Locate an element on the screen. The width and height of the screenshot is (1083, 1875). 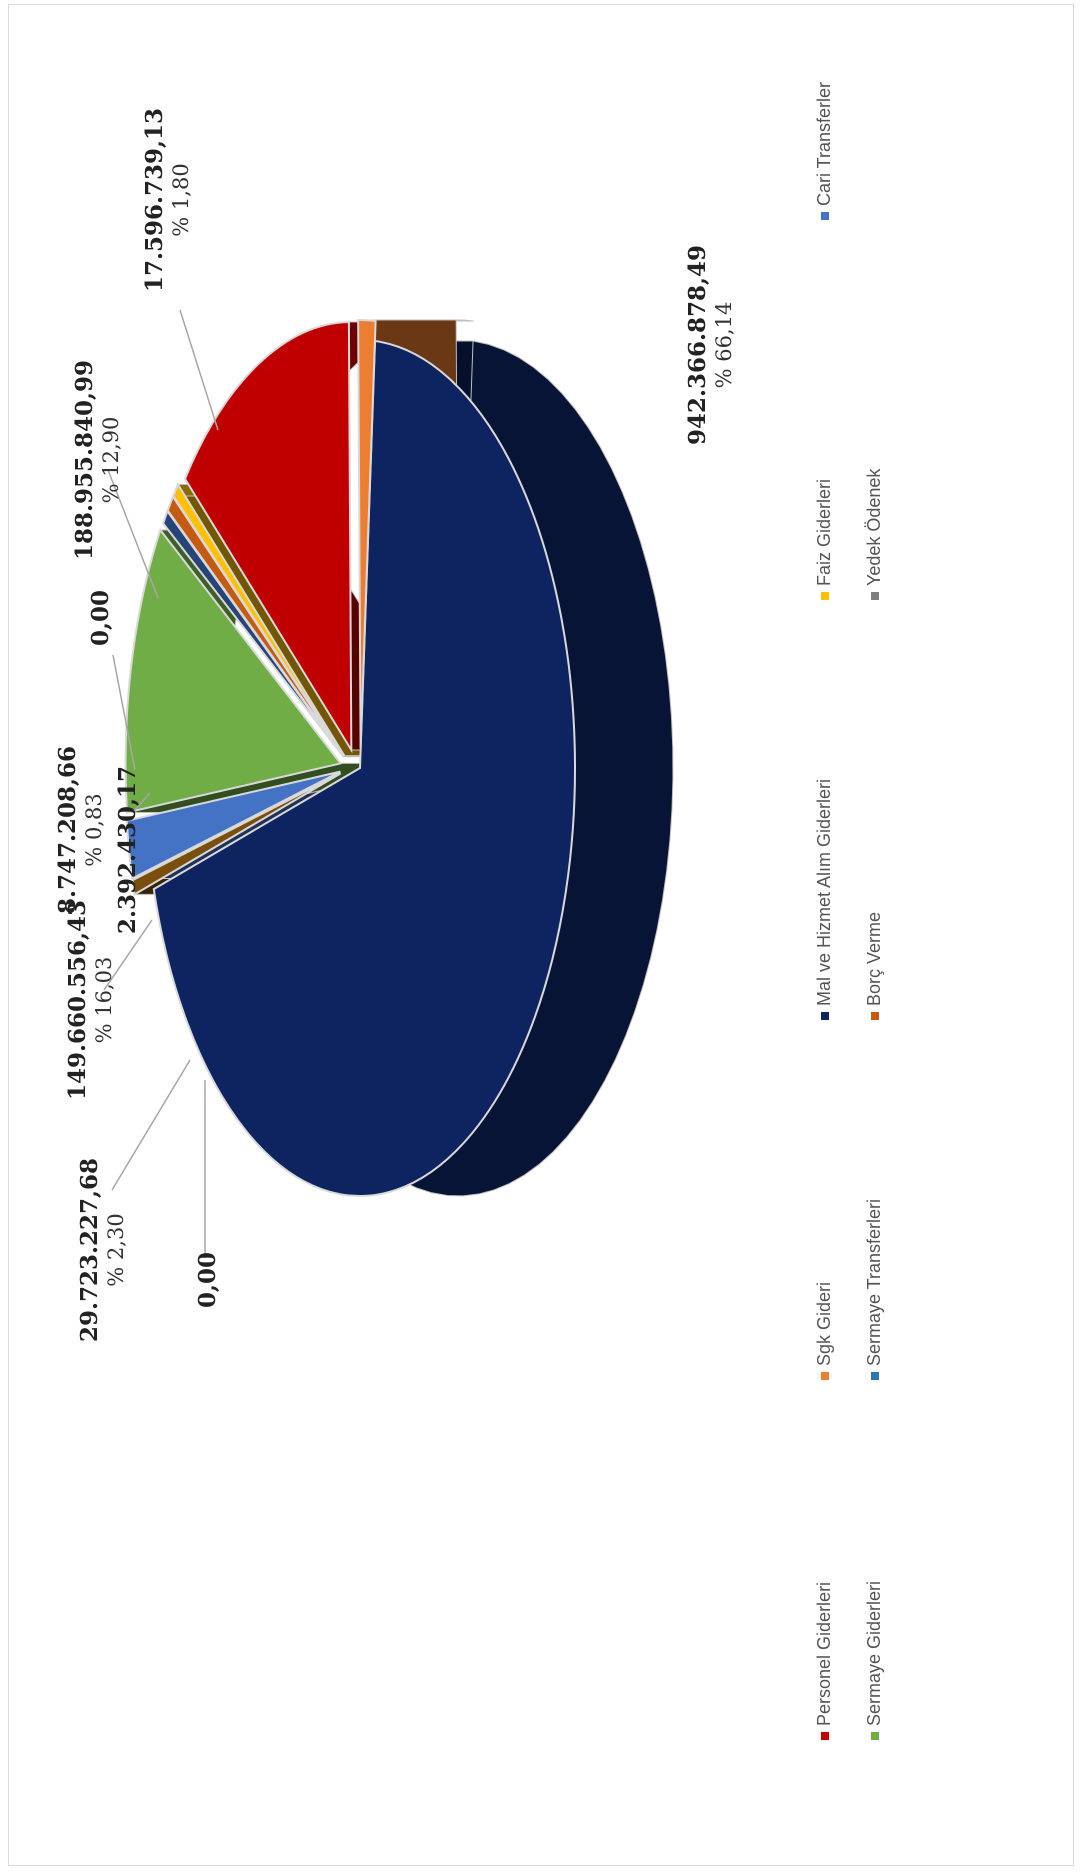
legend-label: Yedek Ödenek is located at coordinates (874, 527).